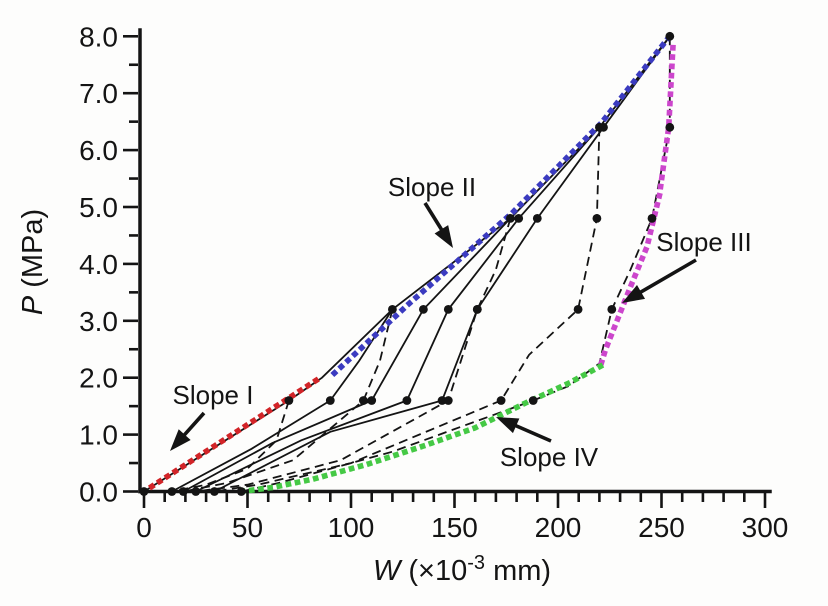 Image resolution: width=828 pixels, height=606 pixels. I want to click on x-tick-label: 200, so click(558, 527).